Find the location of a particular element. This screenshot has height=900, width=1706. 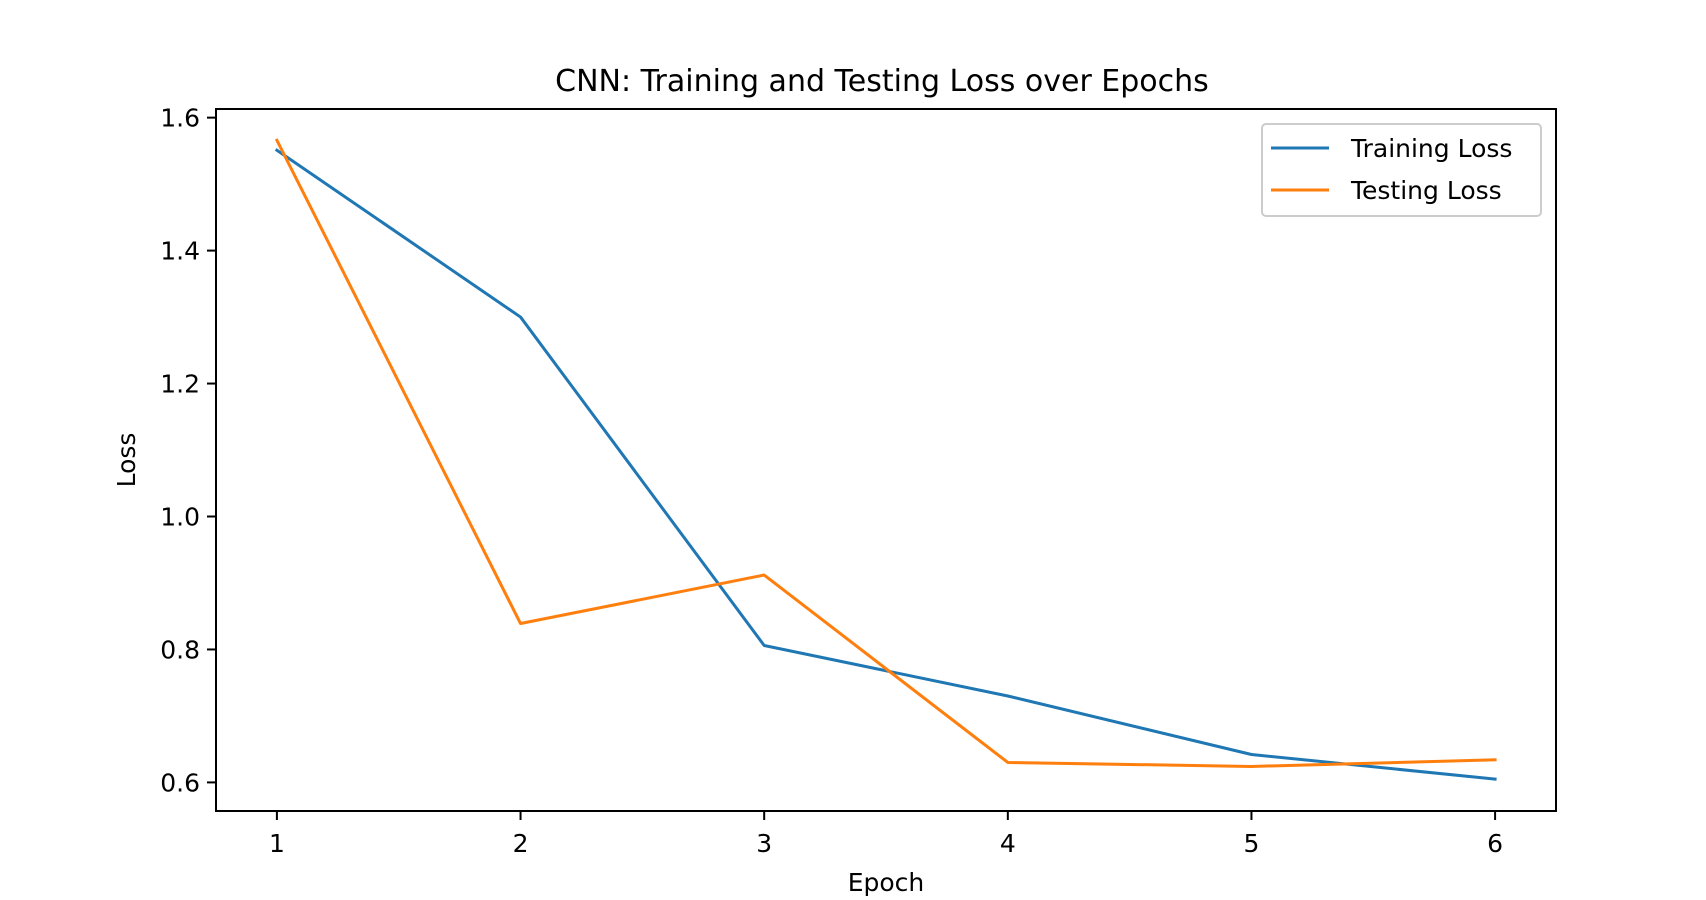

y-tick-label: 1.0 is located at coordinates (180, 517).